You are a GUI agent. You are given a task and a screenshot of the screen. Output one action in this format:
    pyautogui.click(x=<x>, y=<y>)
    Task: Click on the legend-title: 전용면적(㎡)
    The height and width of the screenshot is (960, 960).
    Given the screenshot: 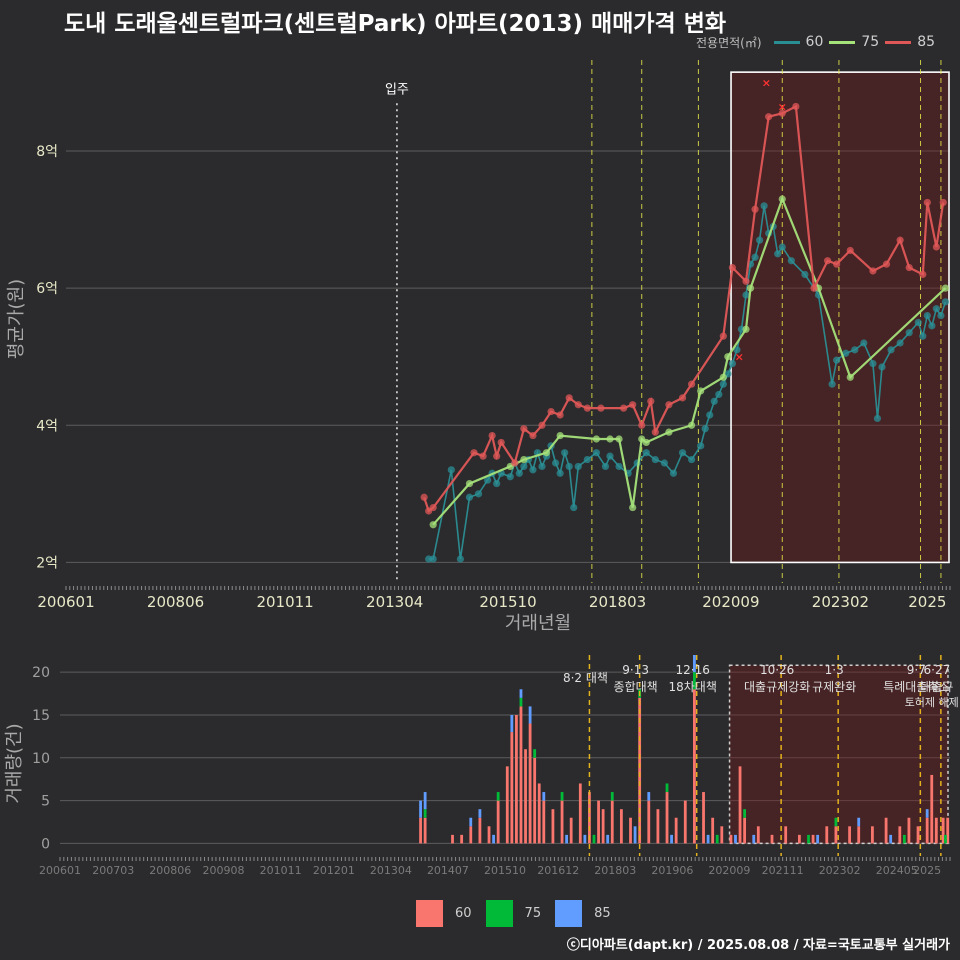 What is the action you would take?
    pyautogui.click(x=729, y=42)
    